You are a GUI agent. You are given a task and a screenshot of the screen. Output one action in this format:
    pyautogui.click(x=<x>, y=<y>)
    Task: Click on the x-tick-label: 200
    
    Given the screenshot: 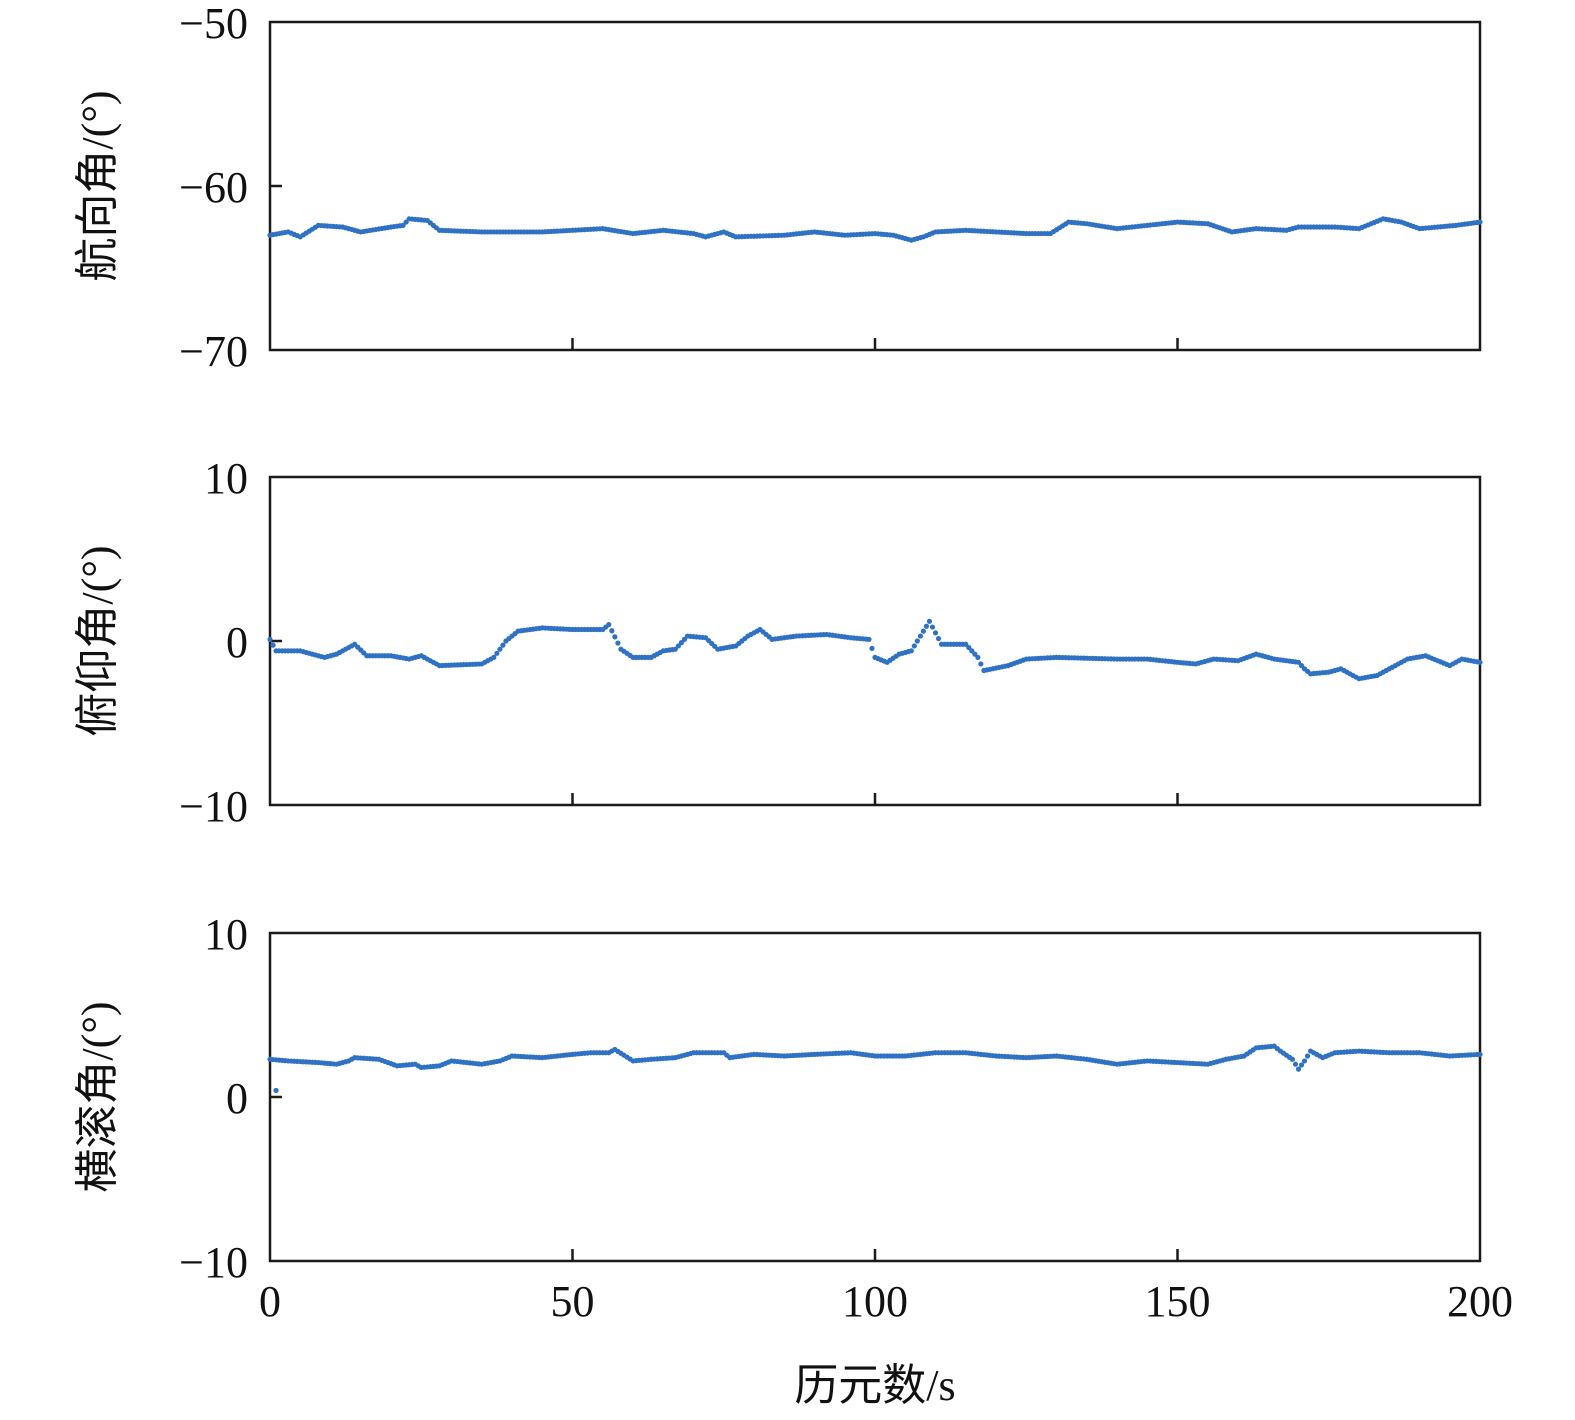 What is the action you would take?
    pyautogui.click(x=1480, y=1301)
    